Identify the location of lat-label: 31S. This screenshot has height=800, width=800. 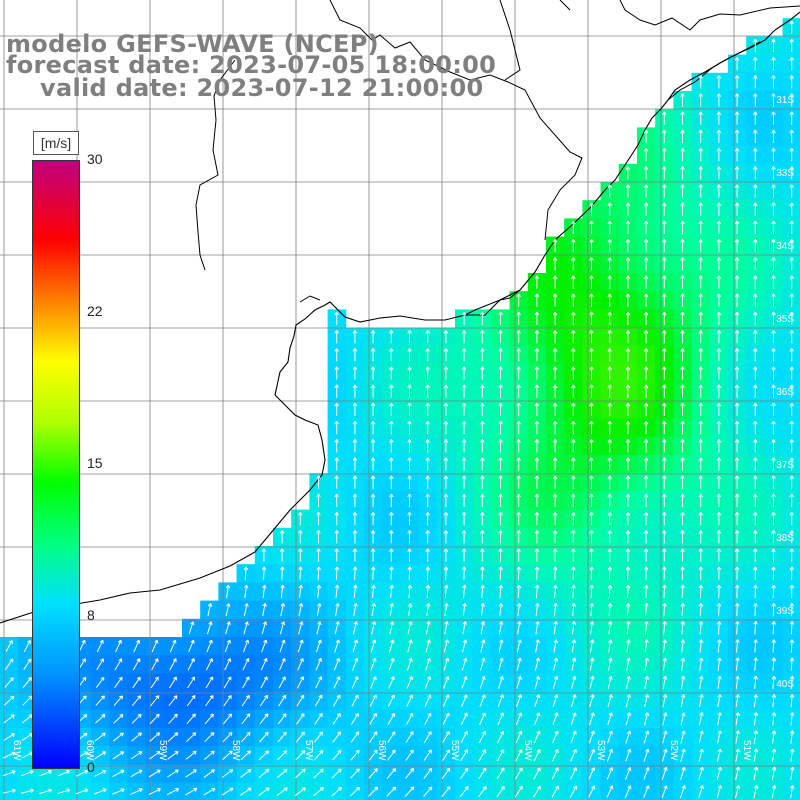
(785, 100).